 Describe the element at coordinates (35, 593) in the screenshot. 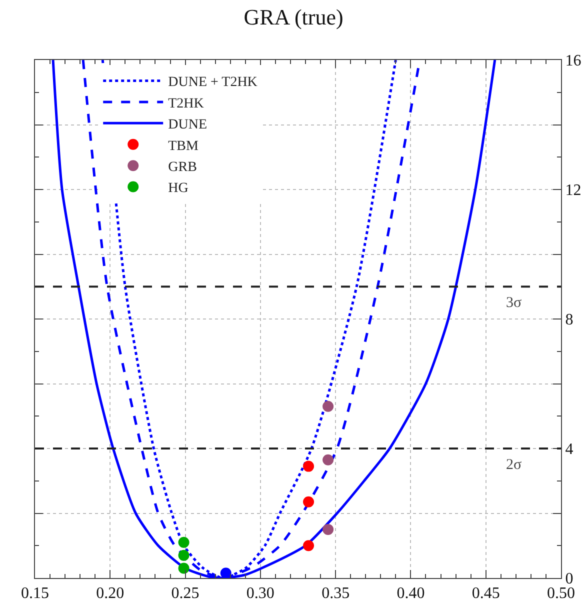

I see `x-tick-label: 0.15` at that location.